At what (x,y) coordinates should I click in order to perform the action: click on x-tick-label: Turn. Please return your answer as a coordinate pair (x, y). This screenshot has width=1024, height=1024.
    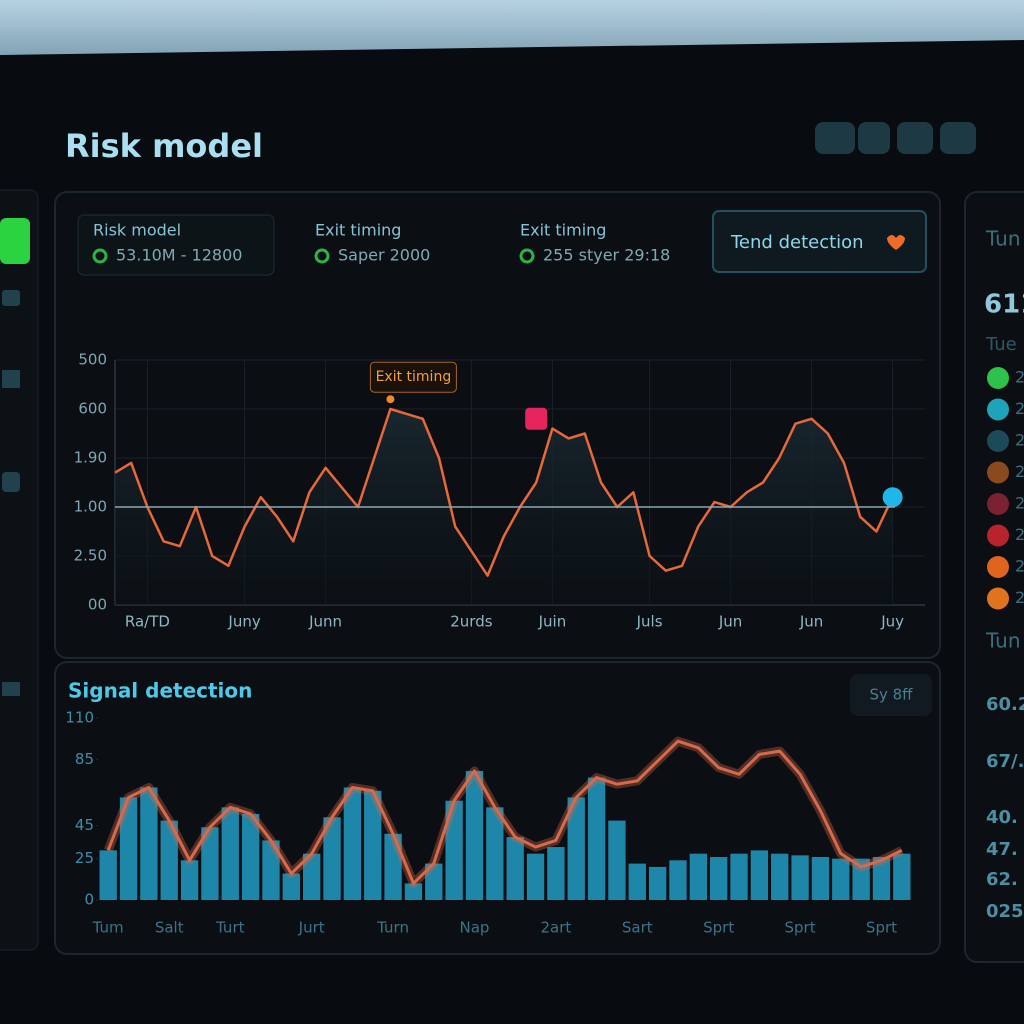
    Looking at the image, I should click on (392, 928).